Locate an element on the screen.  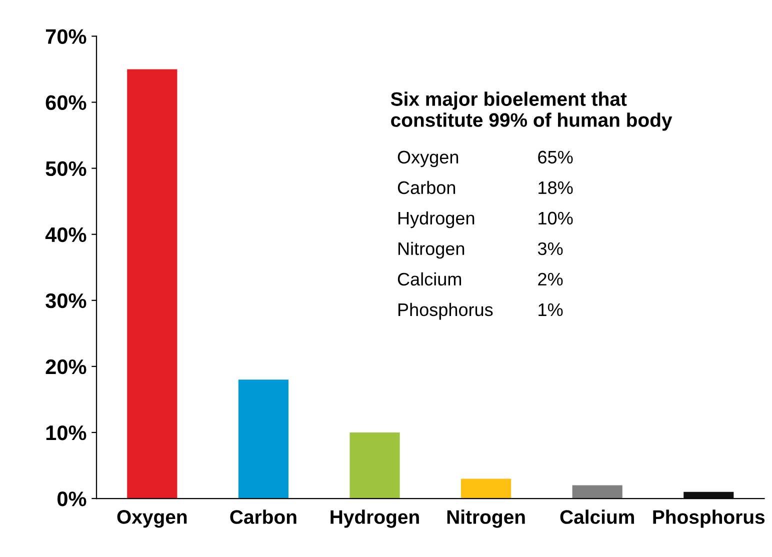
y-tick-label: 60% is located at coordinates (66, 102).